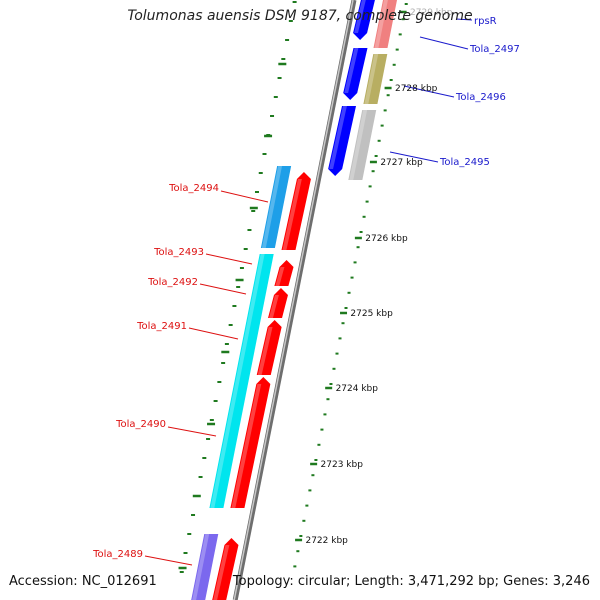 The height and width of the screenshot is (600, 600). I want to click on tick-label: 2729 kbp, so click(431, 13).